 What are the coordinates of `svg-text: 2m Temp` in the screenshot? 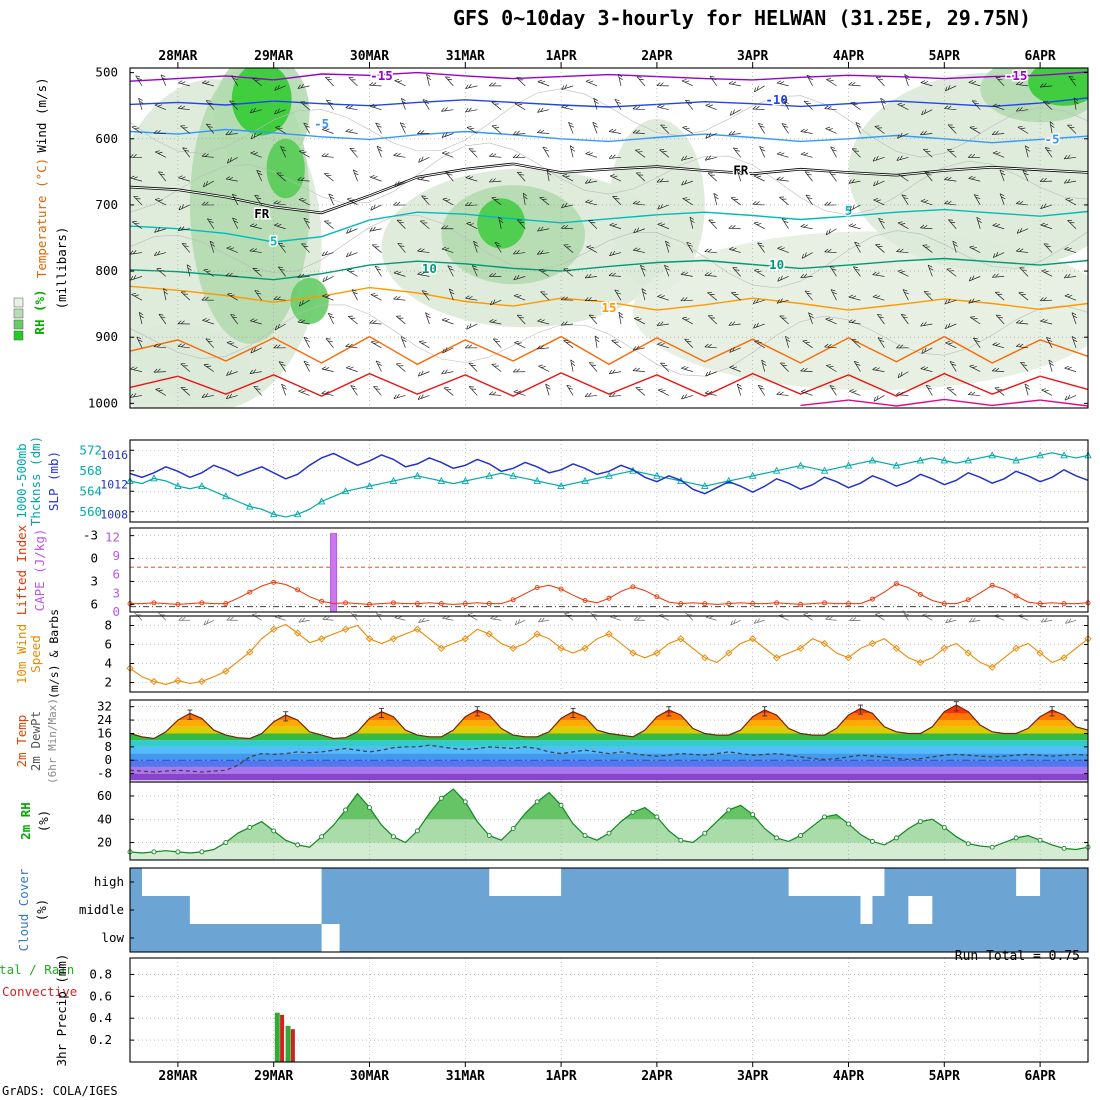 It's located at (21, 741).